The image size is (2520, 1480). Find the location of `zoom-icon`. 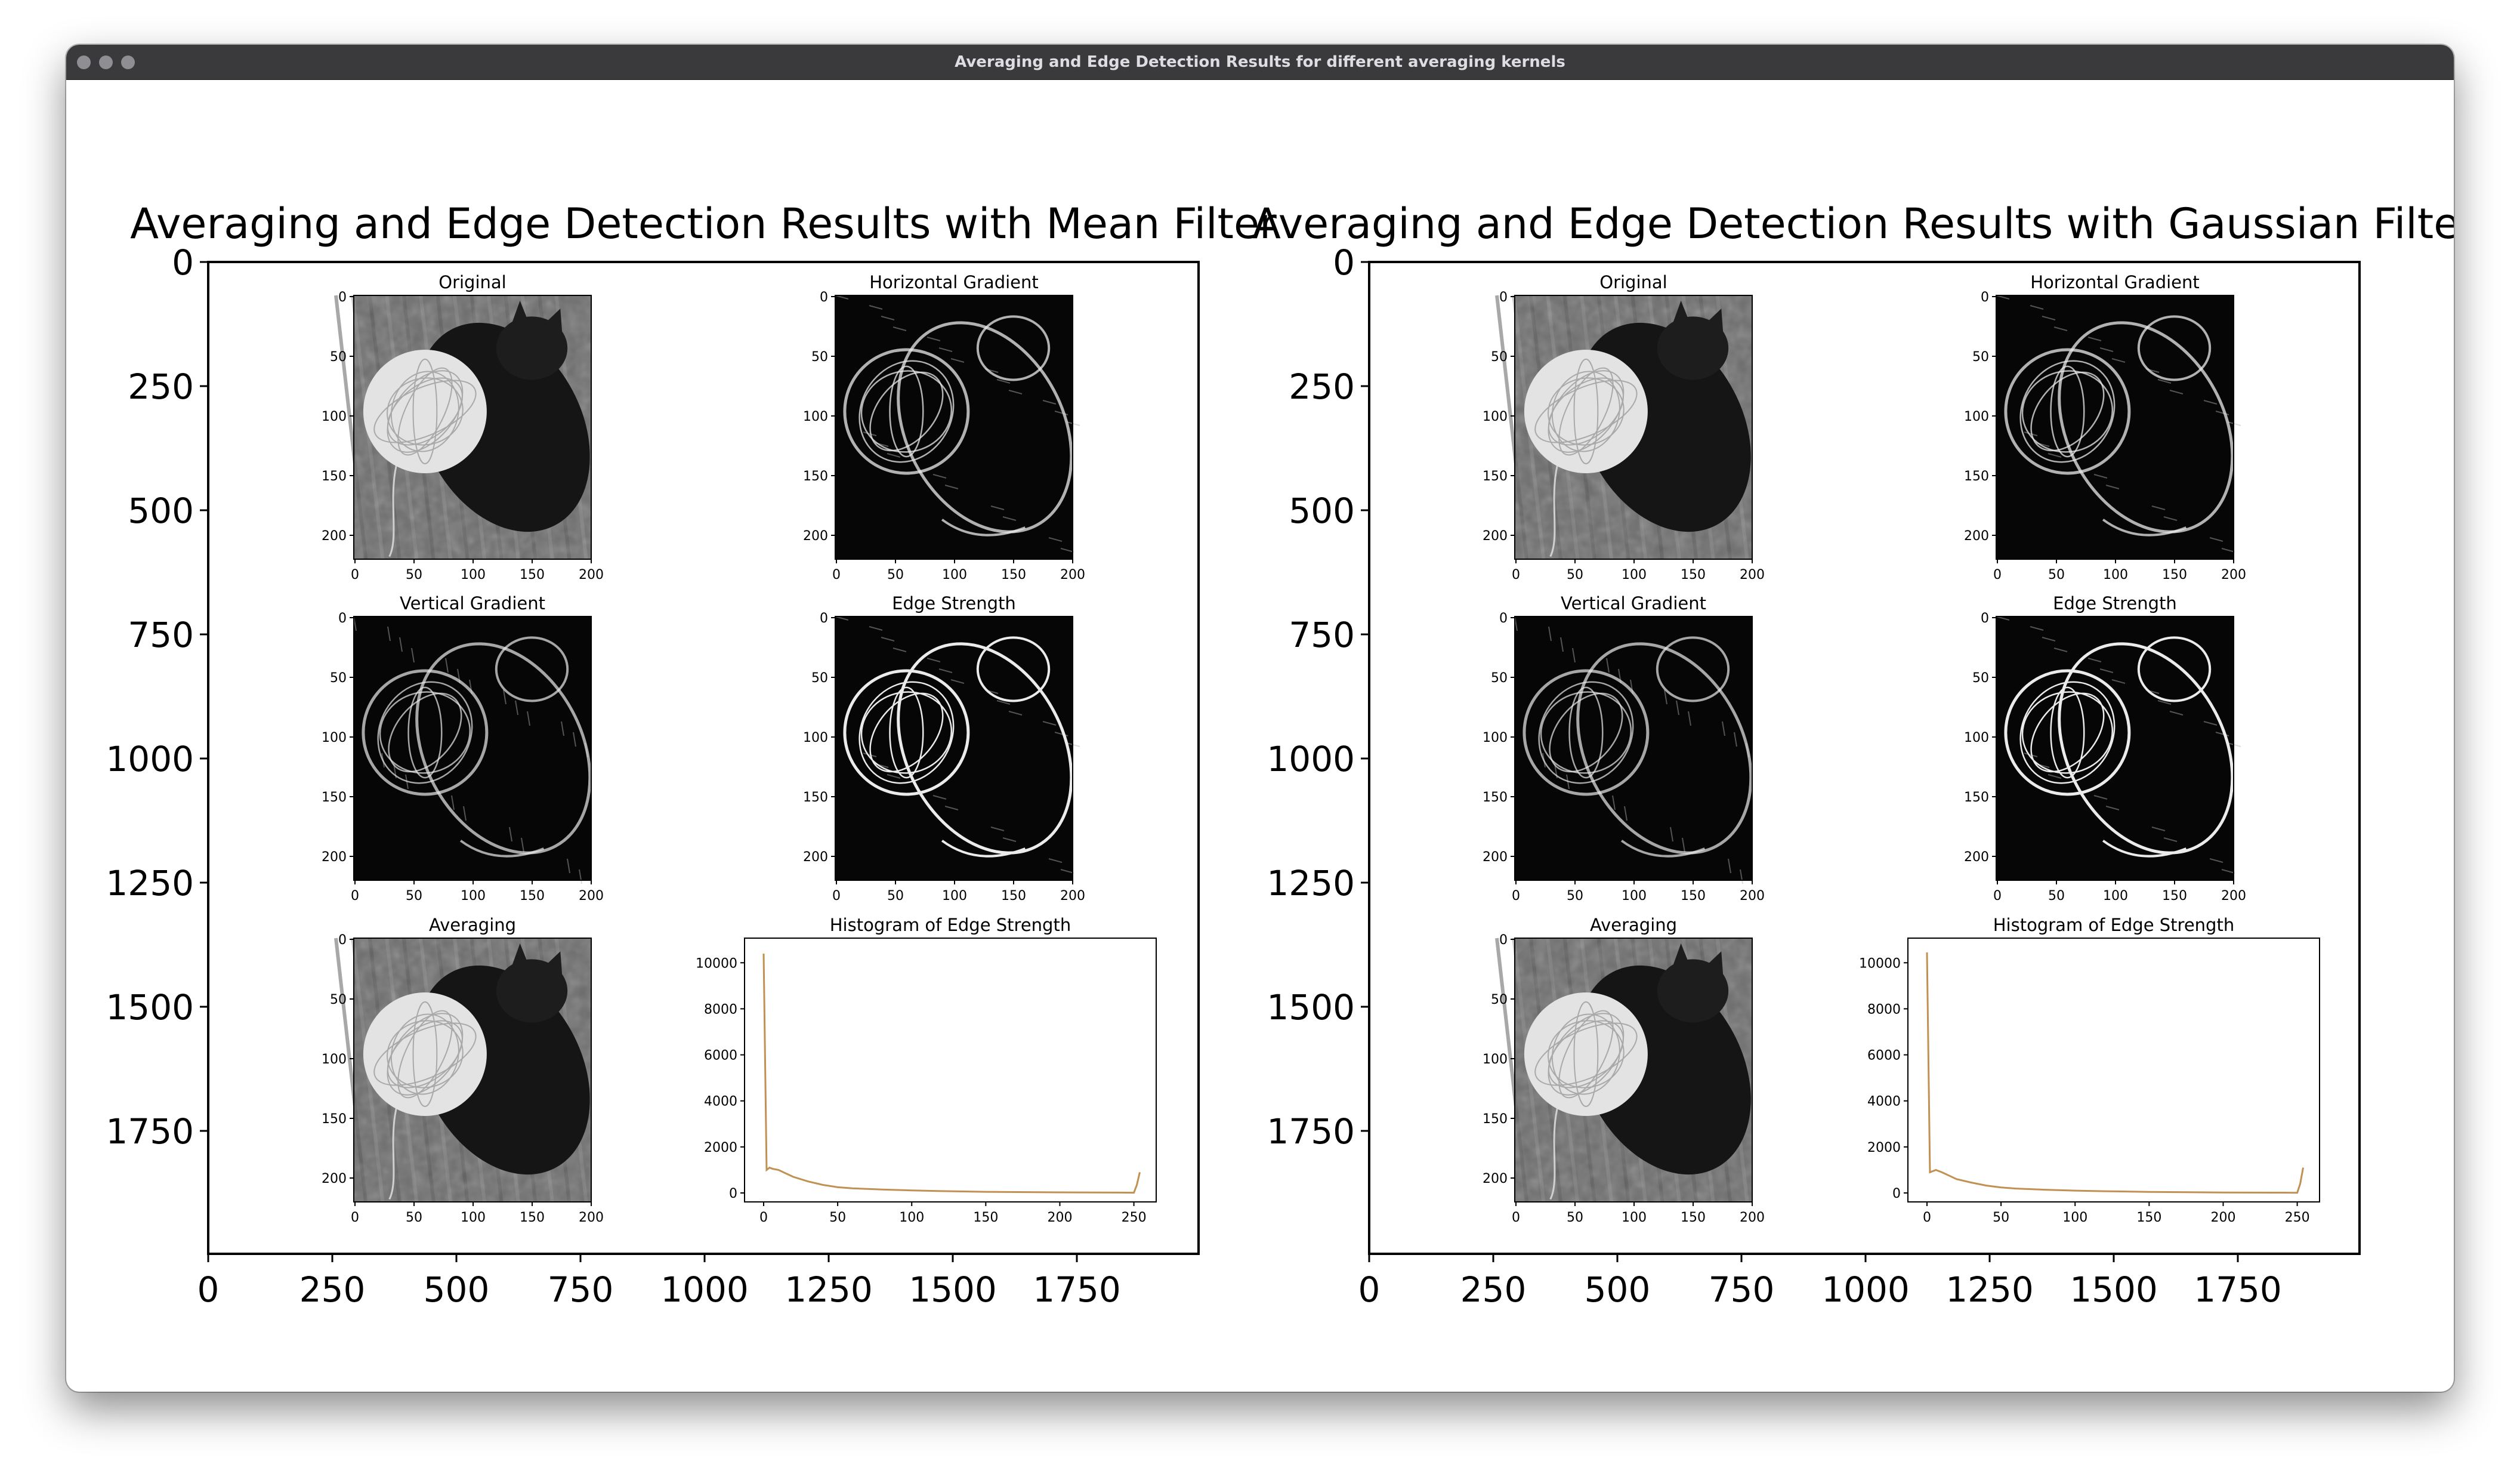

zoom-icon is located at coordinates (128, 62).